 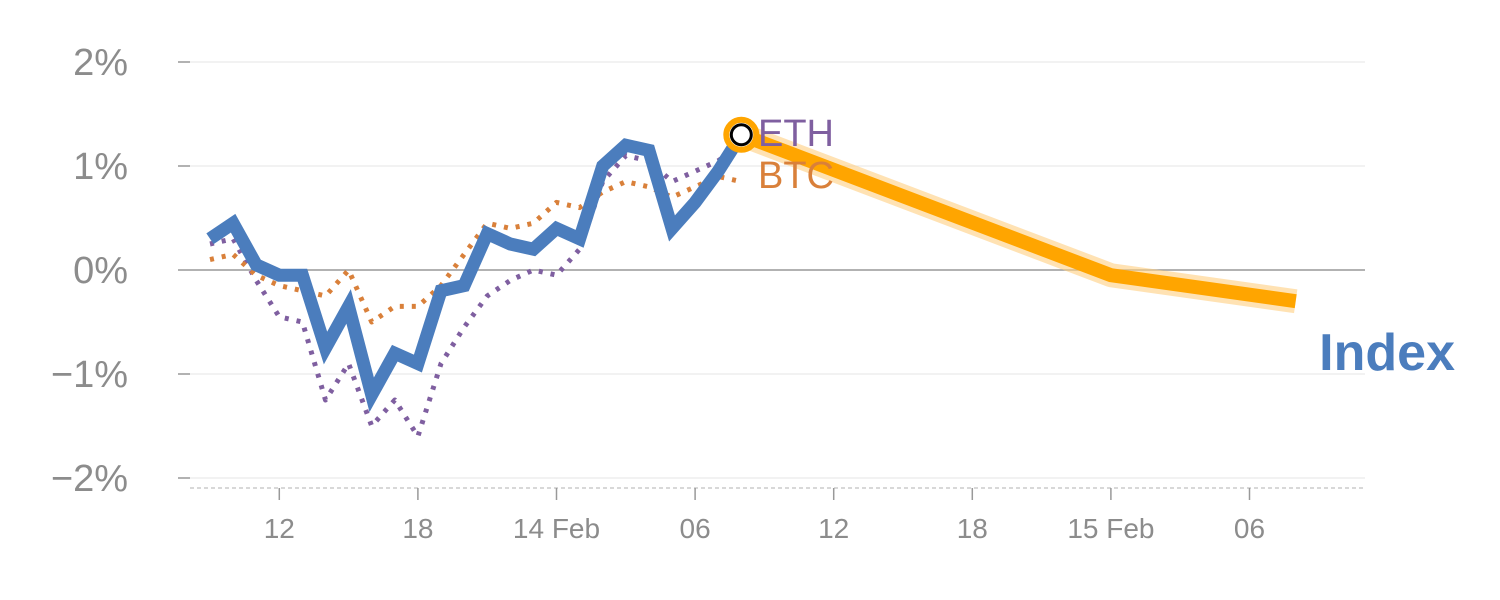 I want to click on series-label-btc: BTC, so click(x=796, y=176).